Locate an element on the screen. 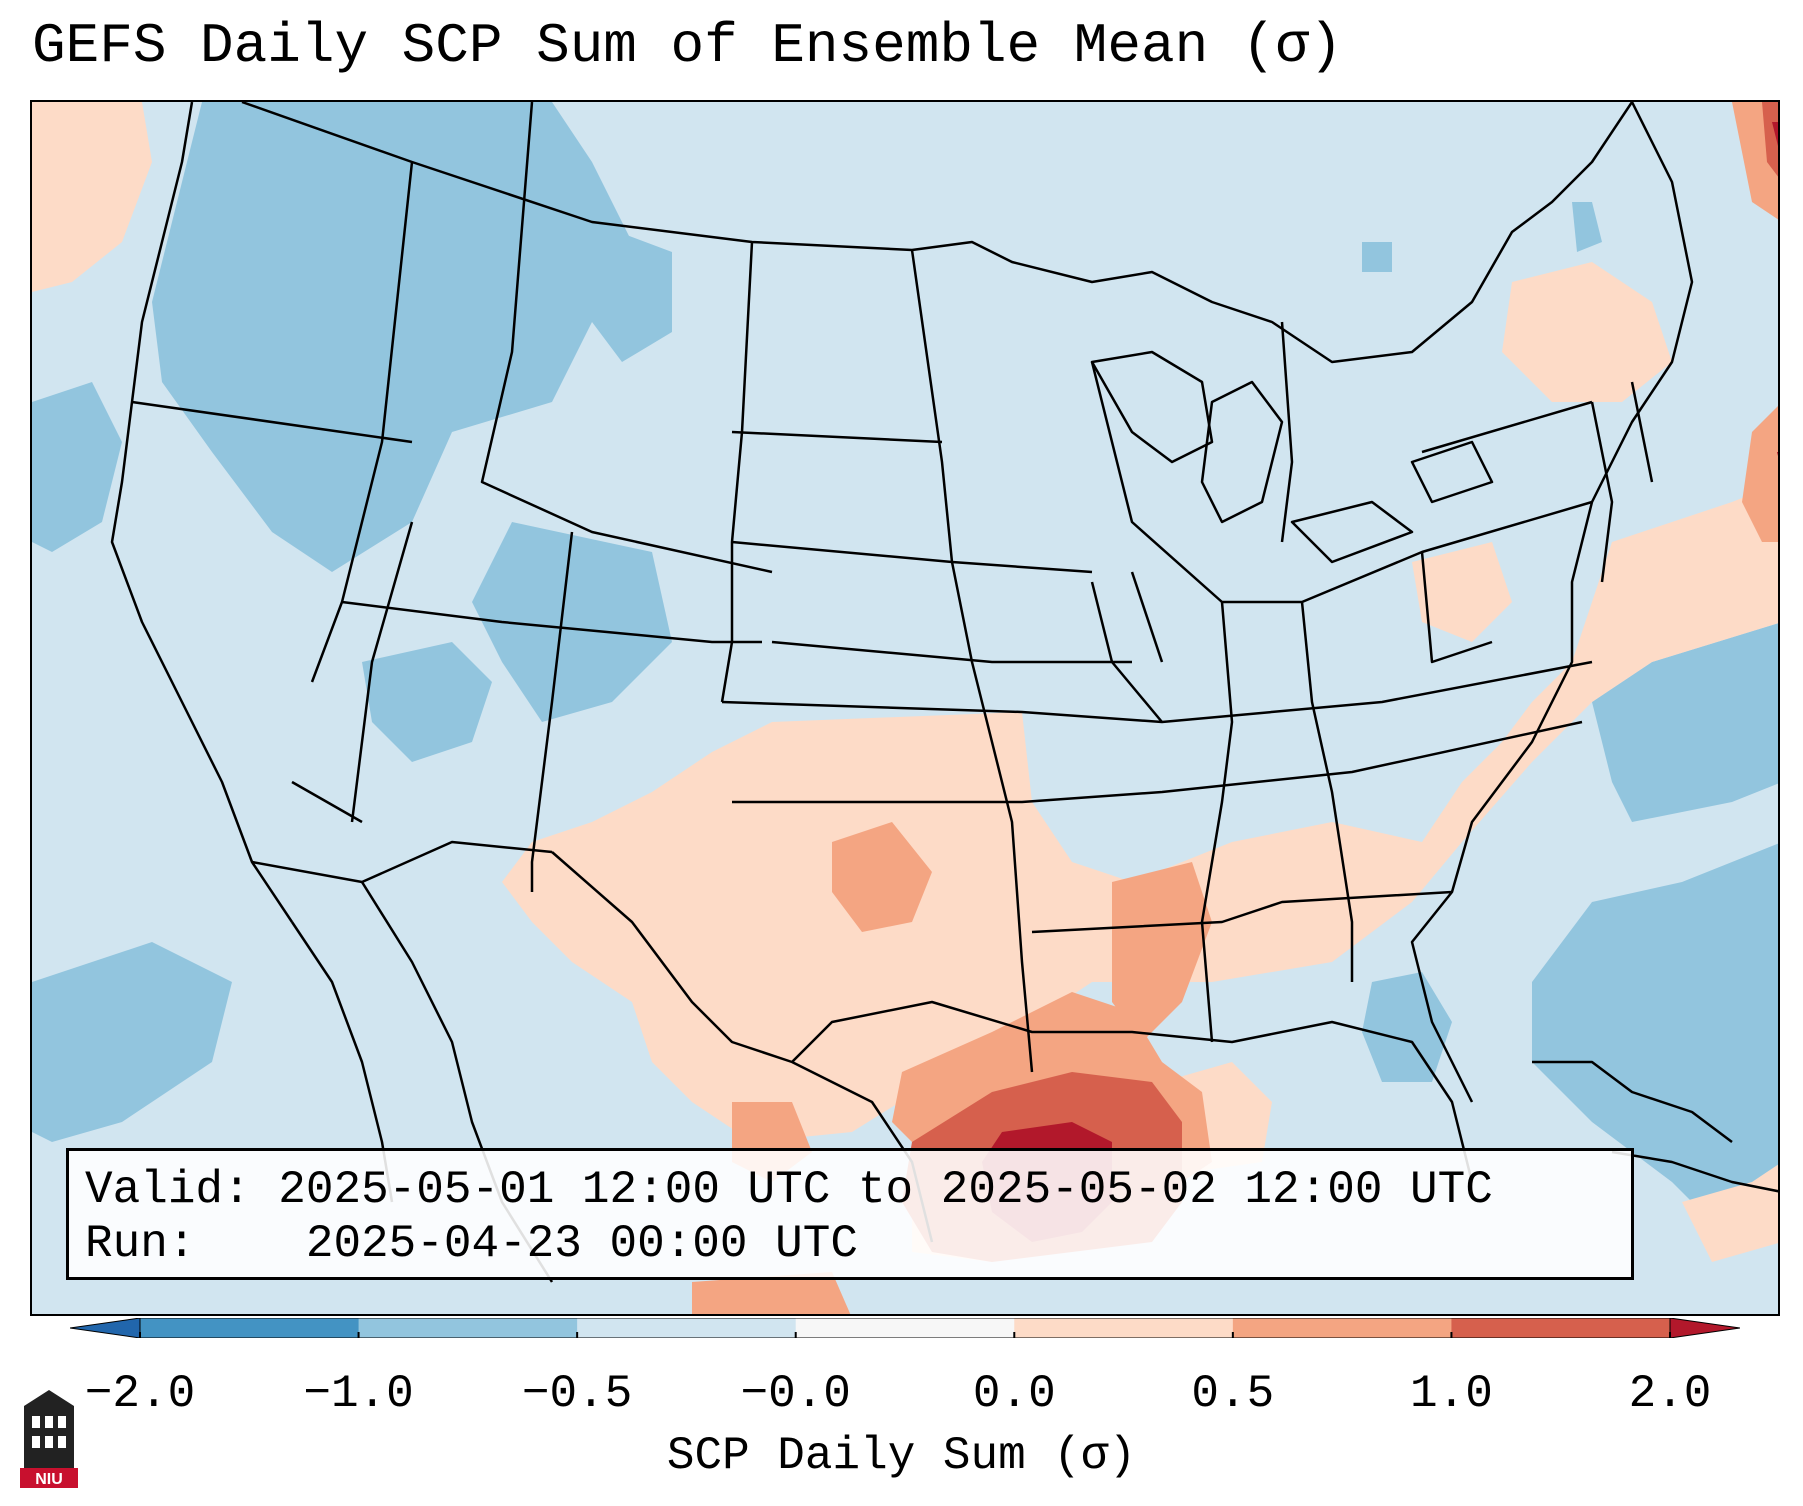 The width and height of the screenshot is (1803, 1506). colorbar-under-arrow is located at coordinates (105, 1328).